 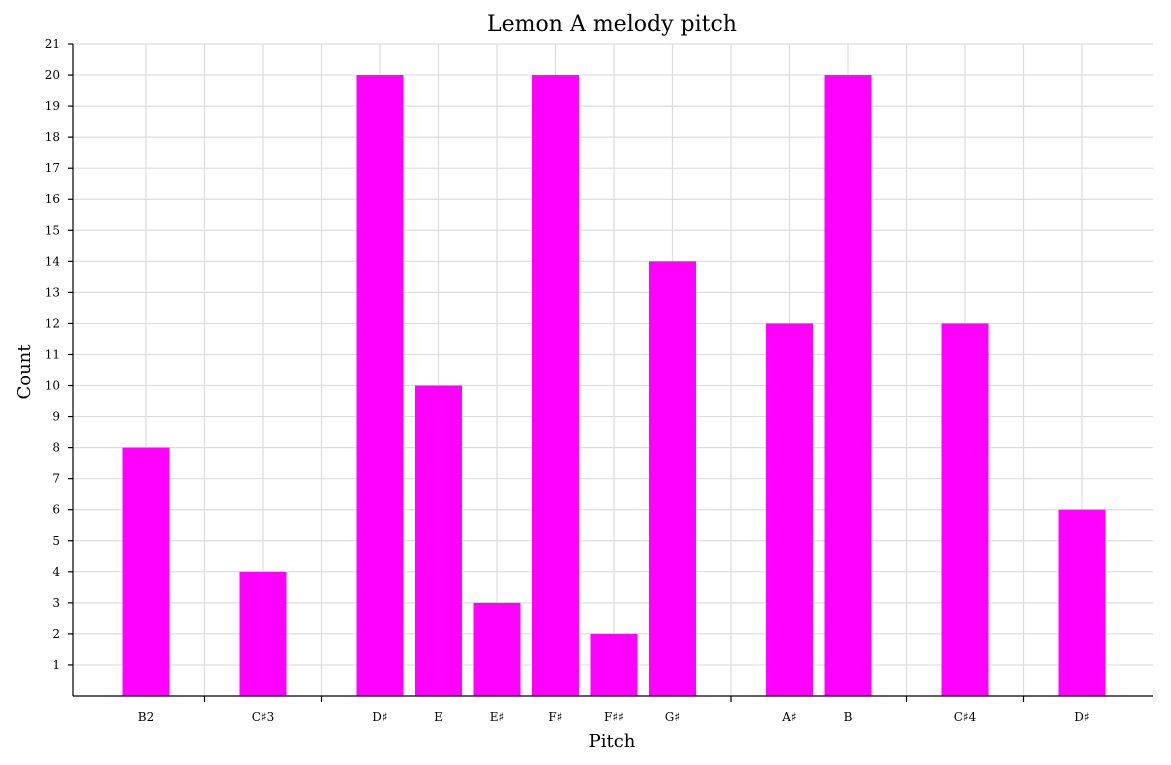 What do you see at coordinates (24, 372) in the screenshot?
I see `y-axis-label: Count` at bounding box center [24, 372].